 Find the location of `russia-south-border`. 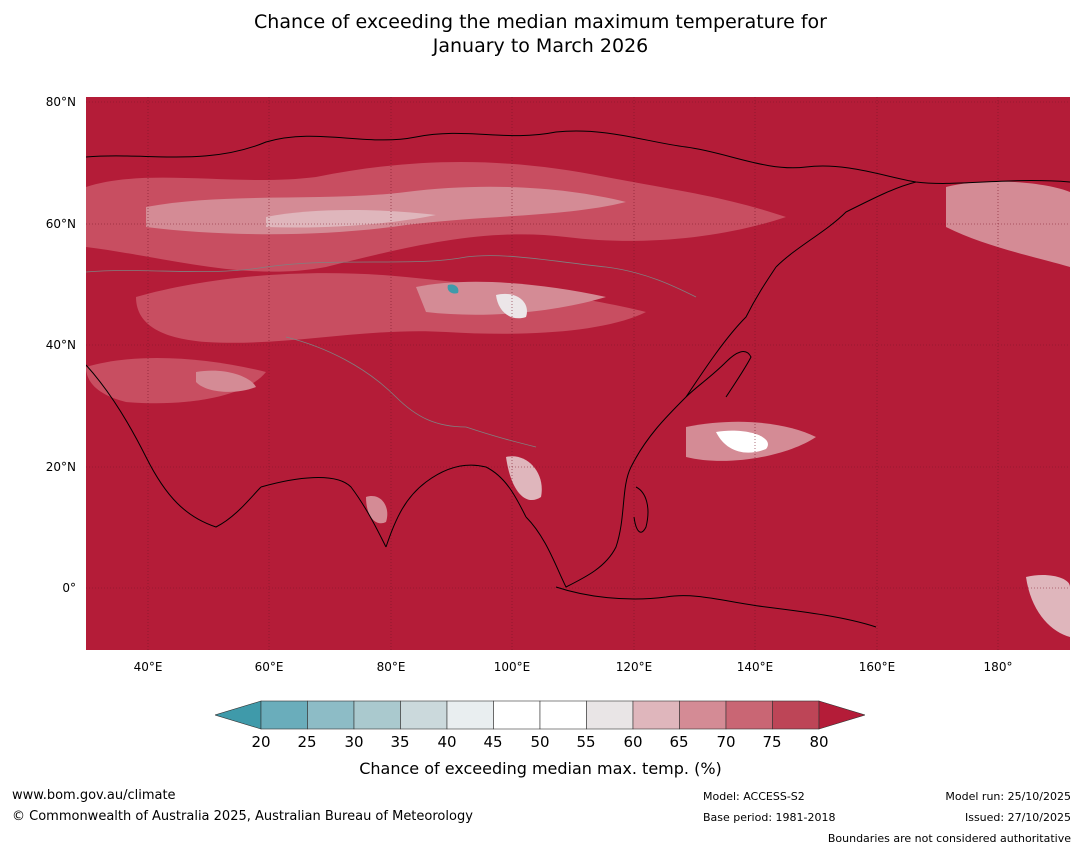

russia-south-border is located at coordinates (391, 276).